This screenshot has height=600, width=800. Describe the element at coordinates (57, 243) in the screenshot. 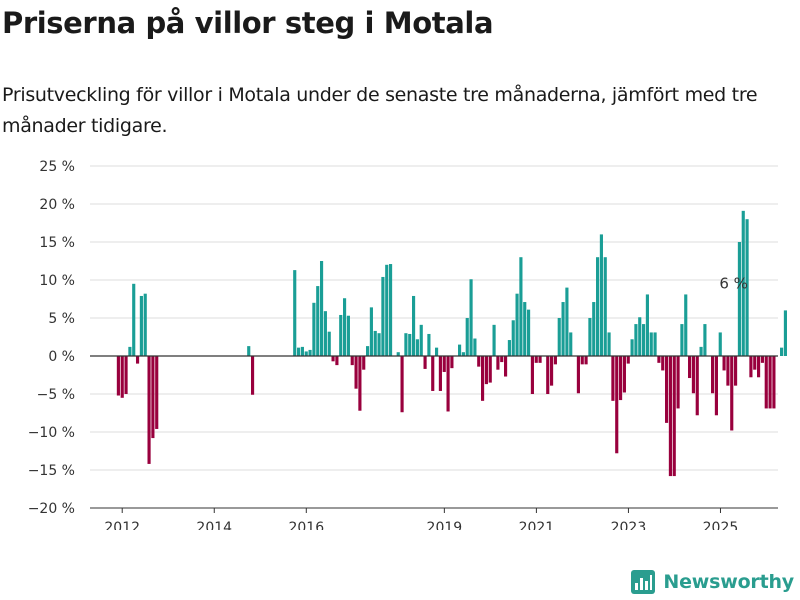

I see `y-tick-label: 15 %` at that location.